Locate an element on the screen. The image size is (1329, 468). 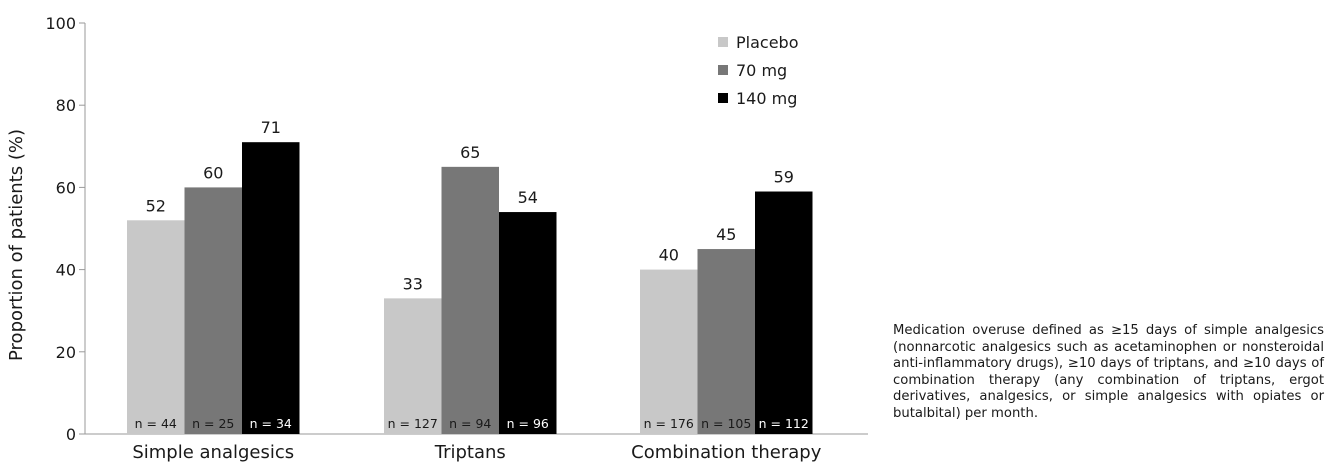
legend: Placebo 70 mg 140 mg is located at coordinates (758, 70).